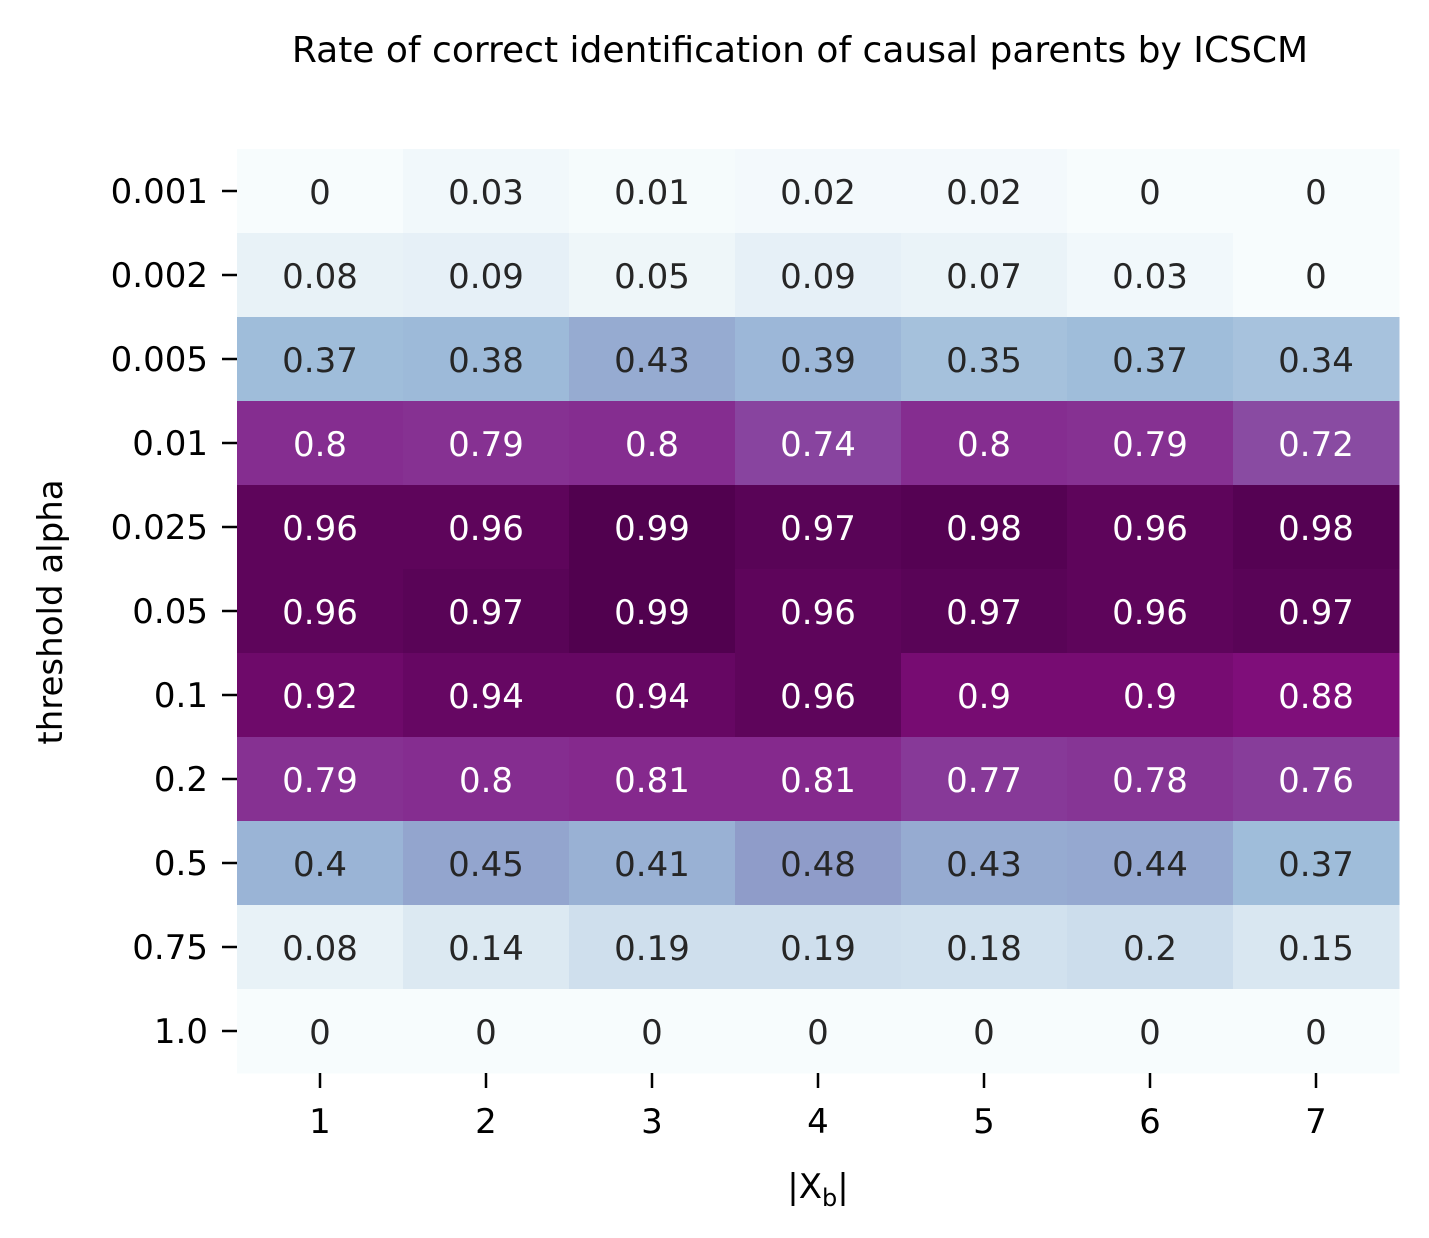 The image size is (1429, 1238). What do you see at coordinates (170, 948) in the screenshot?
I see `y-tick-label: 0.75` at bounding box center [170, 948].